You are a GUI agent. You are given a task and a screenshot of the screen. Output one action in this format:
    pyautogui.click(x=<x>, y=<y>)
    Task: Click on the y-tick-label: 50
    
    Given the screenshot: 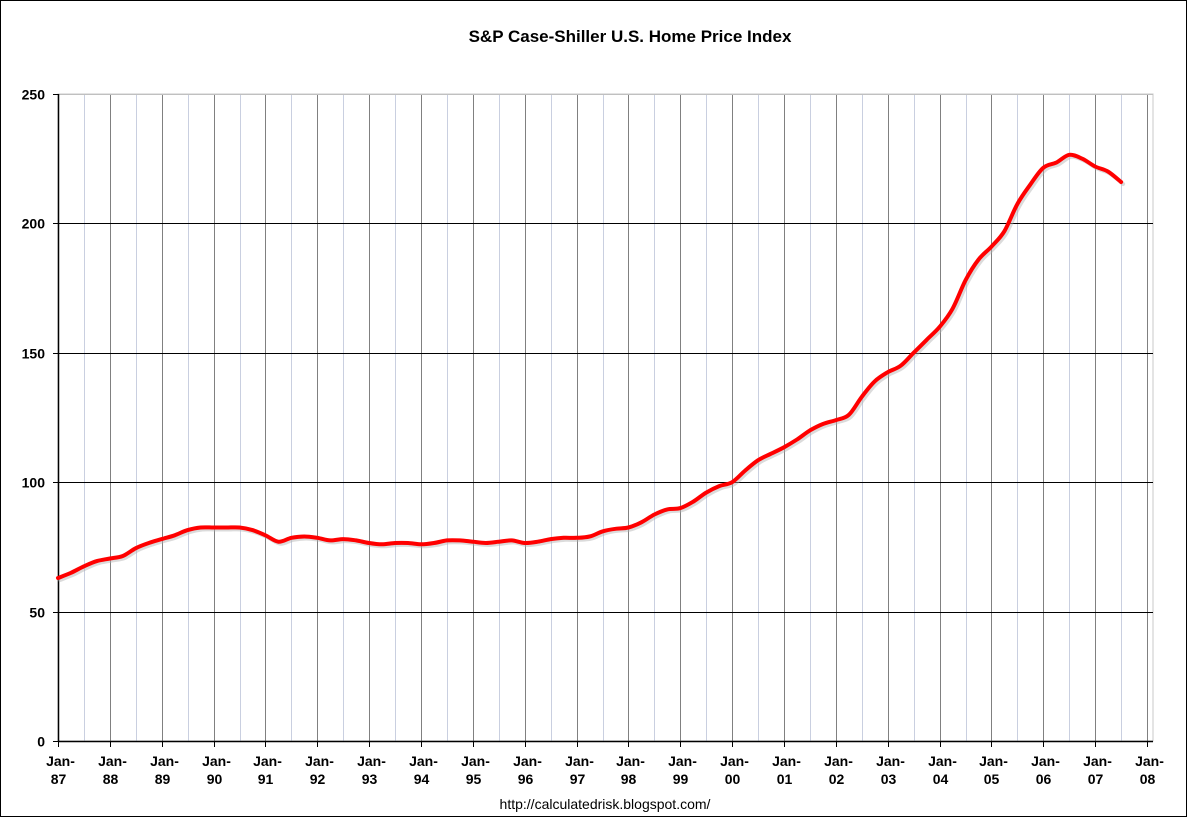 What is the action you would take?
    pyautogui.click(x=37, y=613)
    